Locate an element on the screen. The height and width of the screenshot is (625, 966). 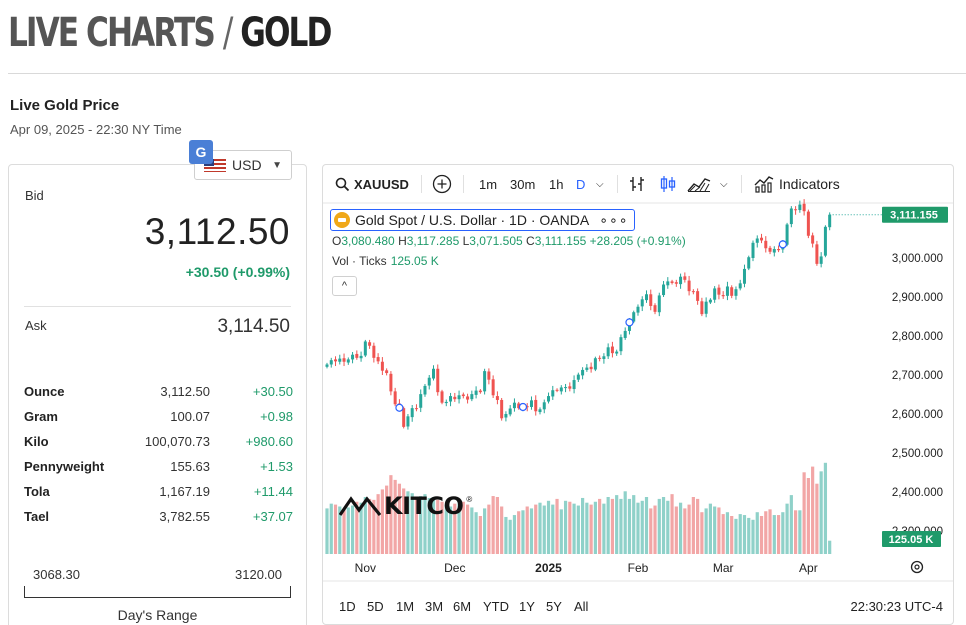
bid-price: 3,112.50 is located at coordinates (217, 231).